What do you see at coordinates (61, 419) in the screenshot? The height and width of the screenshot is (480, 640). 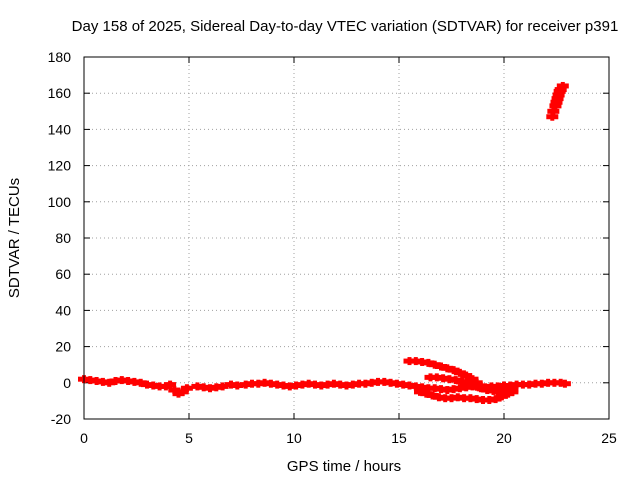 I see `y-tick-label: -20` at bounding box center [61, 419].